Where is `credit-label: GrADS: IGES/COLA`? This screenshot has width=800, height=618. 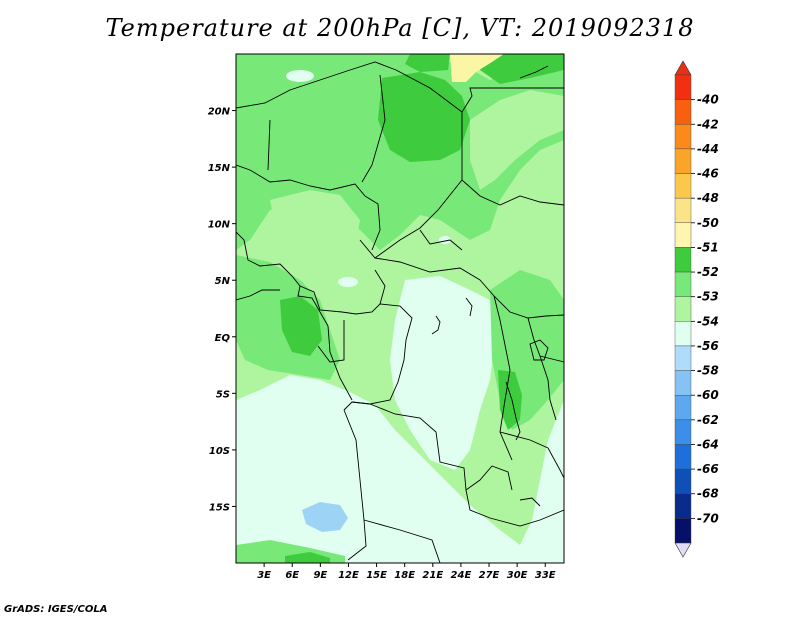 credit-label: GrADS: IGES/COLA is located at coordinates (56, 609).